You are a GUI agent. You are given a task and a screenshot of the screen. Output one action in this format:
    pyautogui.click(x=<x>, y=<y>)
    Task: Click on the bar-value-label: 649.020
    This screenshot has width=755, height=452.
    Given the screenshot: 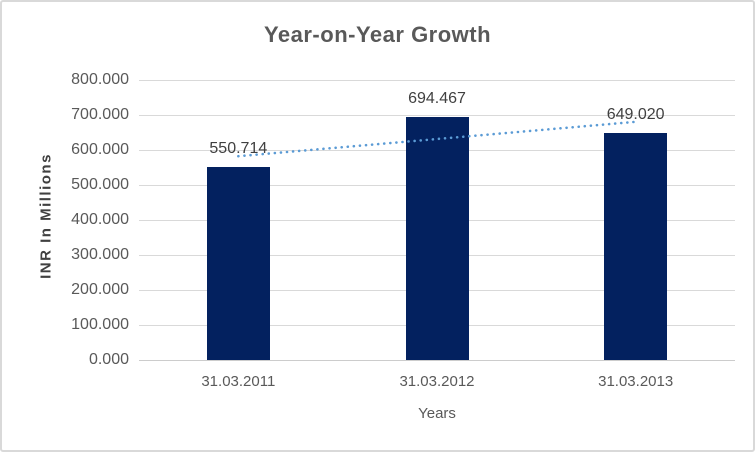 What is the action you would take?
    pyautogui.click(x=635, y=114)
    